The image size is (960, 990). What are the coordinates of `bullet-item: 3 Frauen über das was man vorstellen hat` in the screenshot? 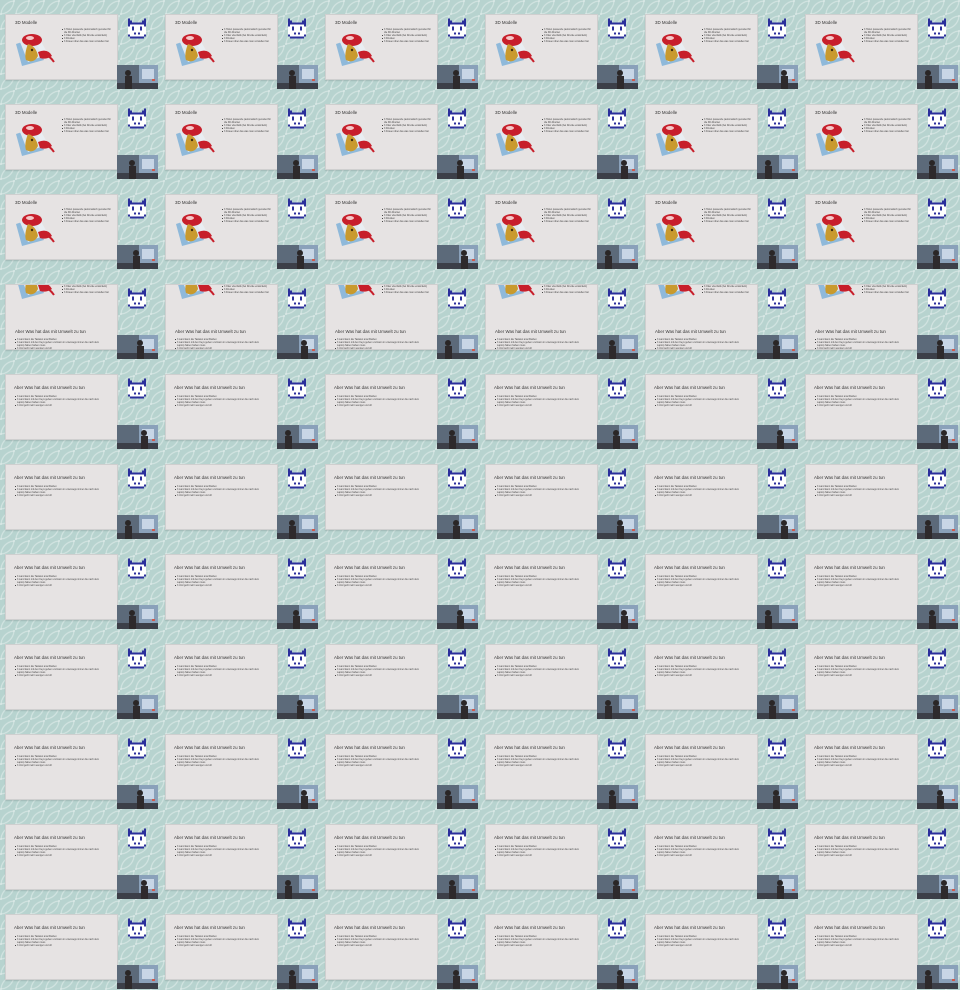 It's located at (888, 292).